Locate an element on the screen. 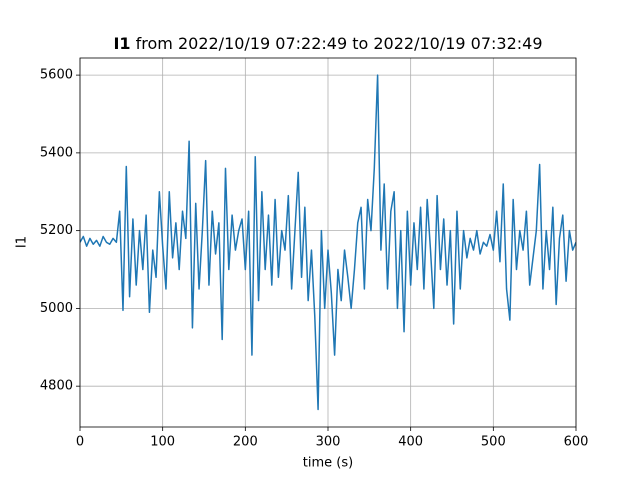  title-bold: I1 is located at coordinates (121, 43).